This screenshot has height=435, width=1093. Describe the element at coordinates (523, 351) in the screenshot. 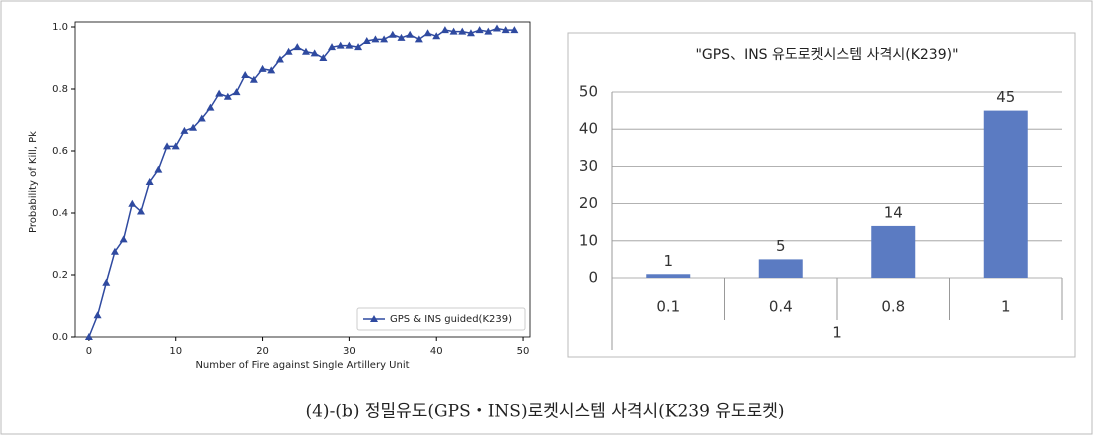

I see `x-tick-label: 50` at that location.